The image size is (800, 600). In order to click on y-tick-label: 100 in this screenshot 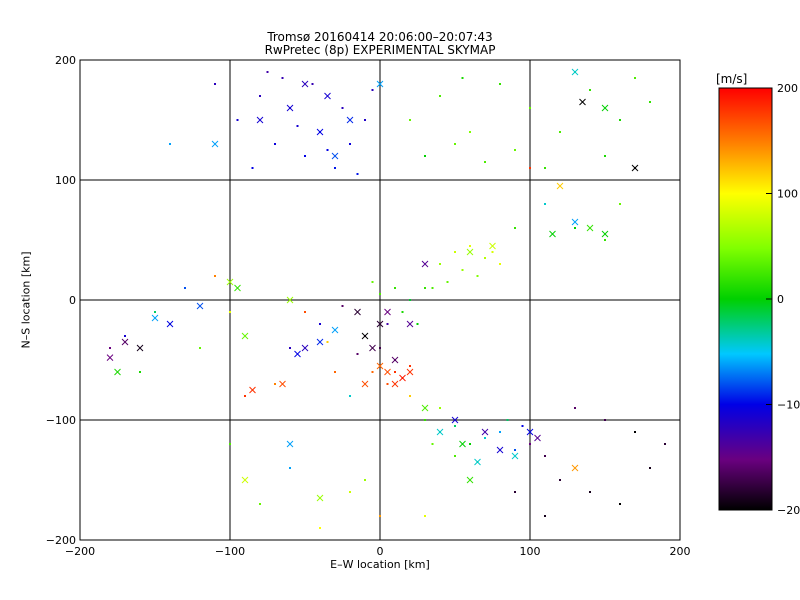, I will do `click(65, 180)`.